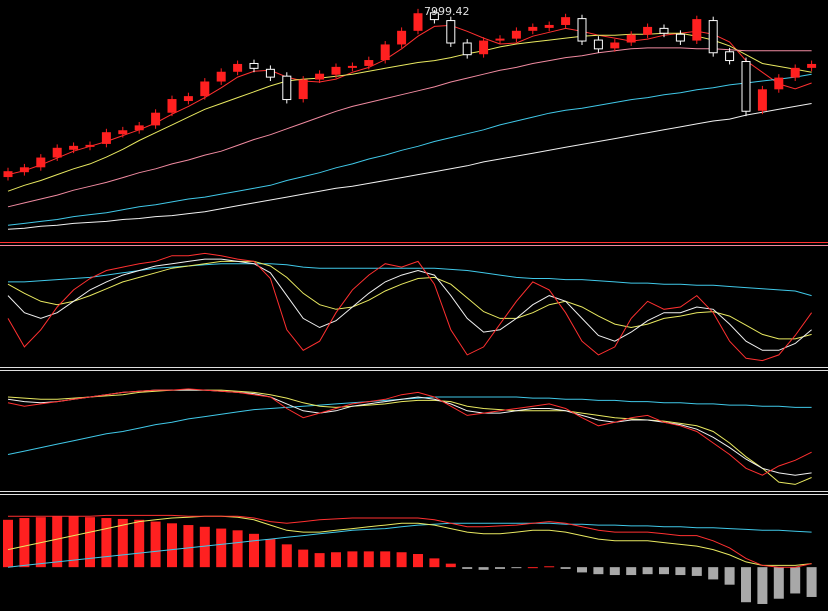 The height and width of the screenshot is (611, 828). I want to click on price-annotation: 7999.42, so click(447, 11).